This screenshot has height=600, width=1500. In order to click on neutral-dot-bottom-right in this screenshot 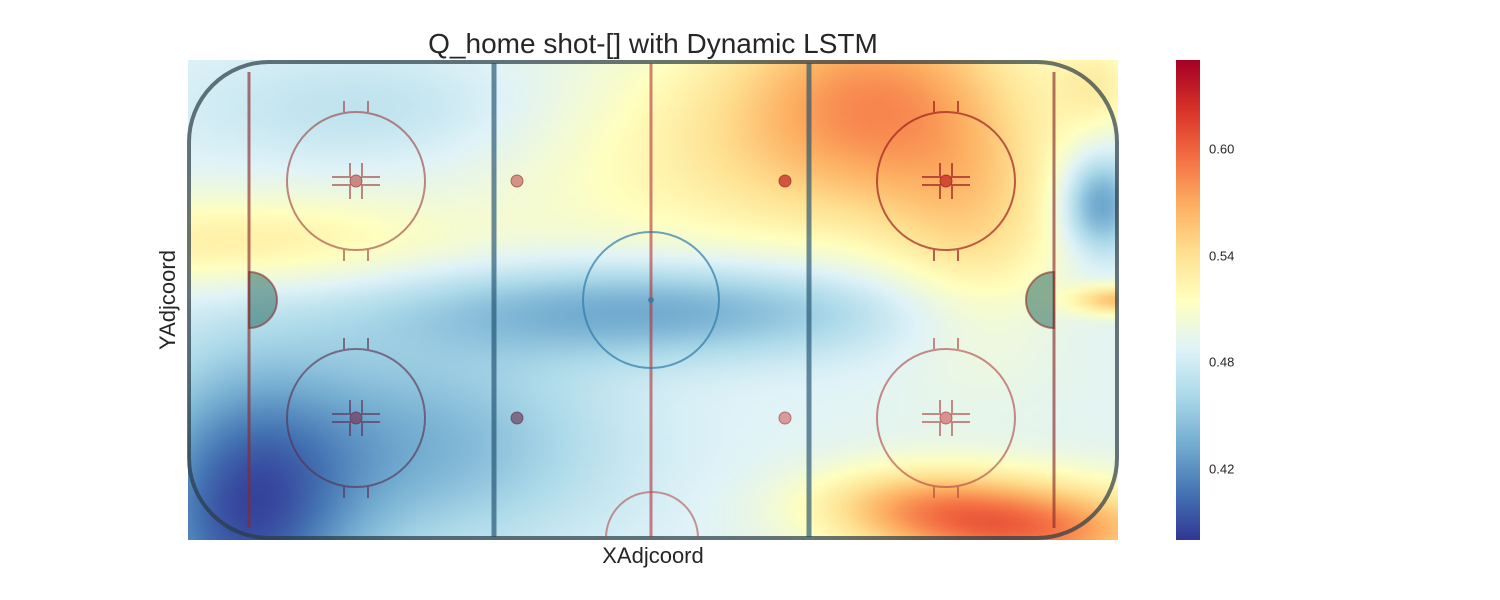, I will do `click(785, 418)`.